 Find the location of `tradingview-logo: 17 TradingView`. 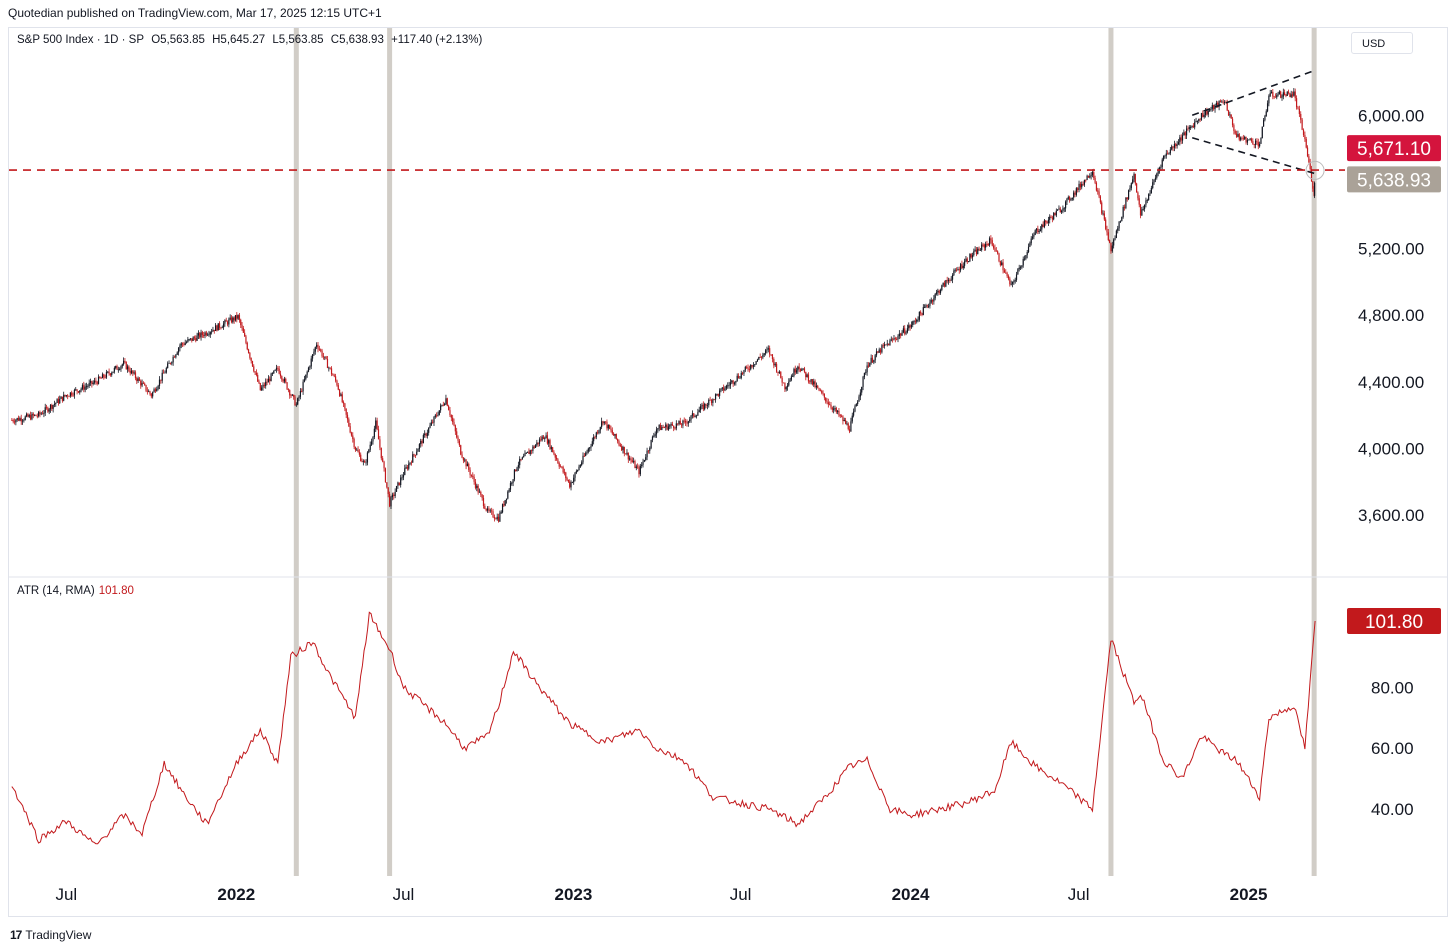

tradingview-logo: 17 TradingView is located at coordinates (50, 935).